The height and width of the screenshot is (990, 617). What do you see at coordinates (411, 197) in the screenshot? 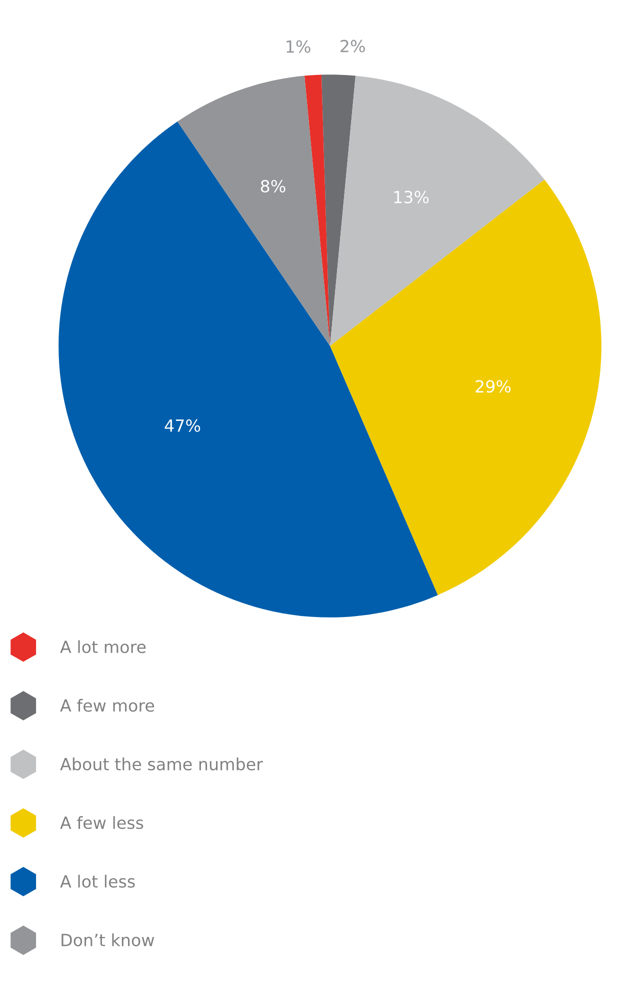
I see `data-label: 13%` at bounding box center [411, 197].